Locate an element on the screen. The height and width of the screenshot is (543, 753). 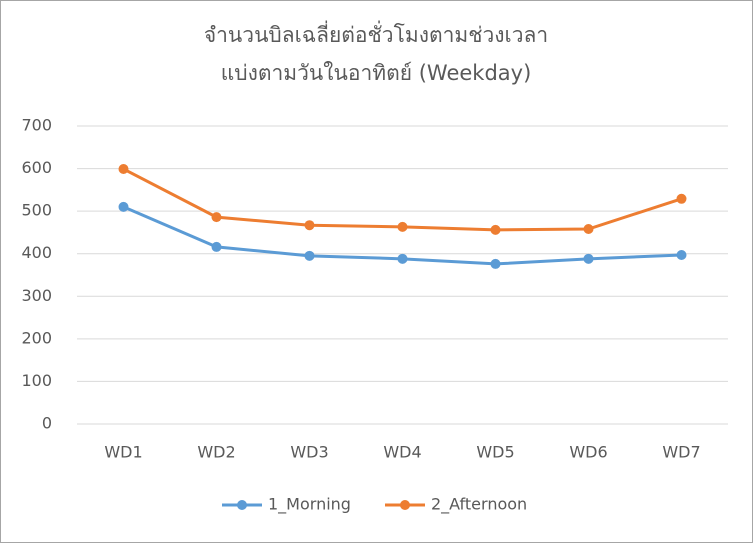
y-tick-label: 200 is located at coordinates (36, 337).